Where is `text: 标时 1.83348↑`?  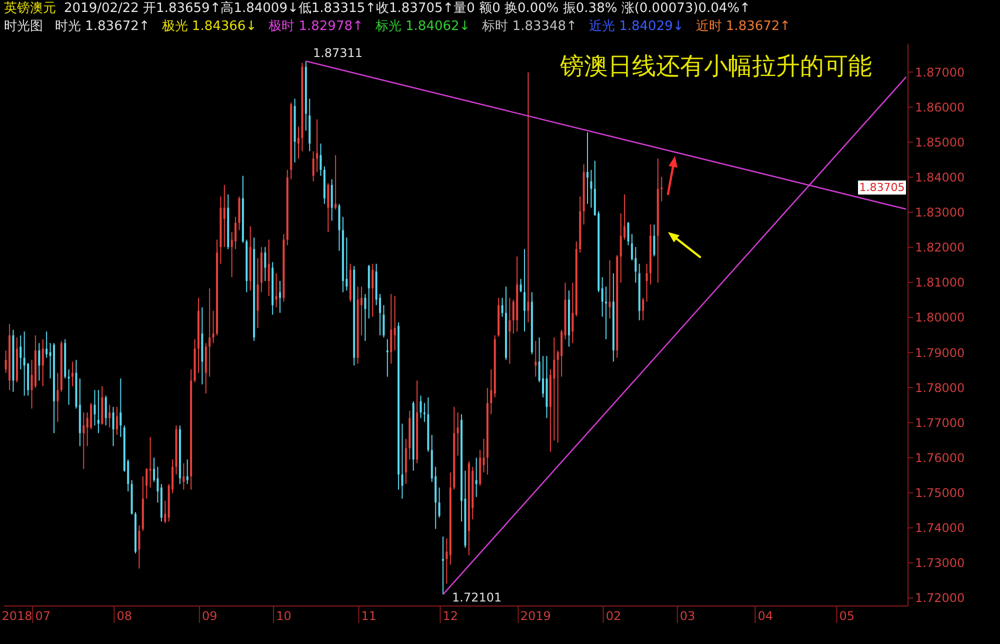
text: 标时 1.83348↑ is located at coordinates (529, 26).